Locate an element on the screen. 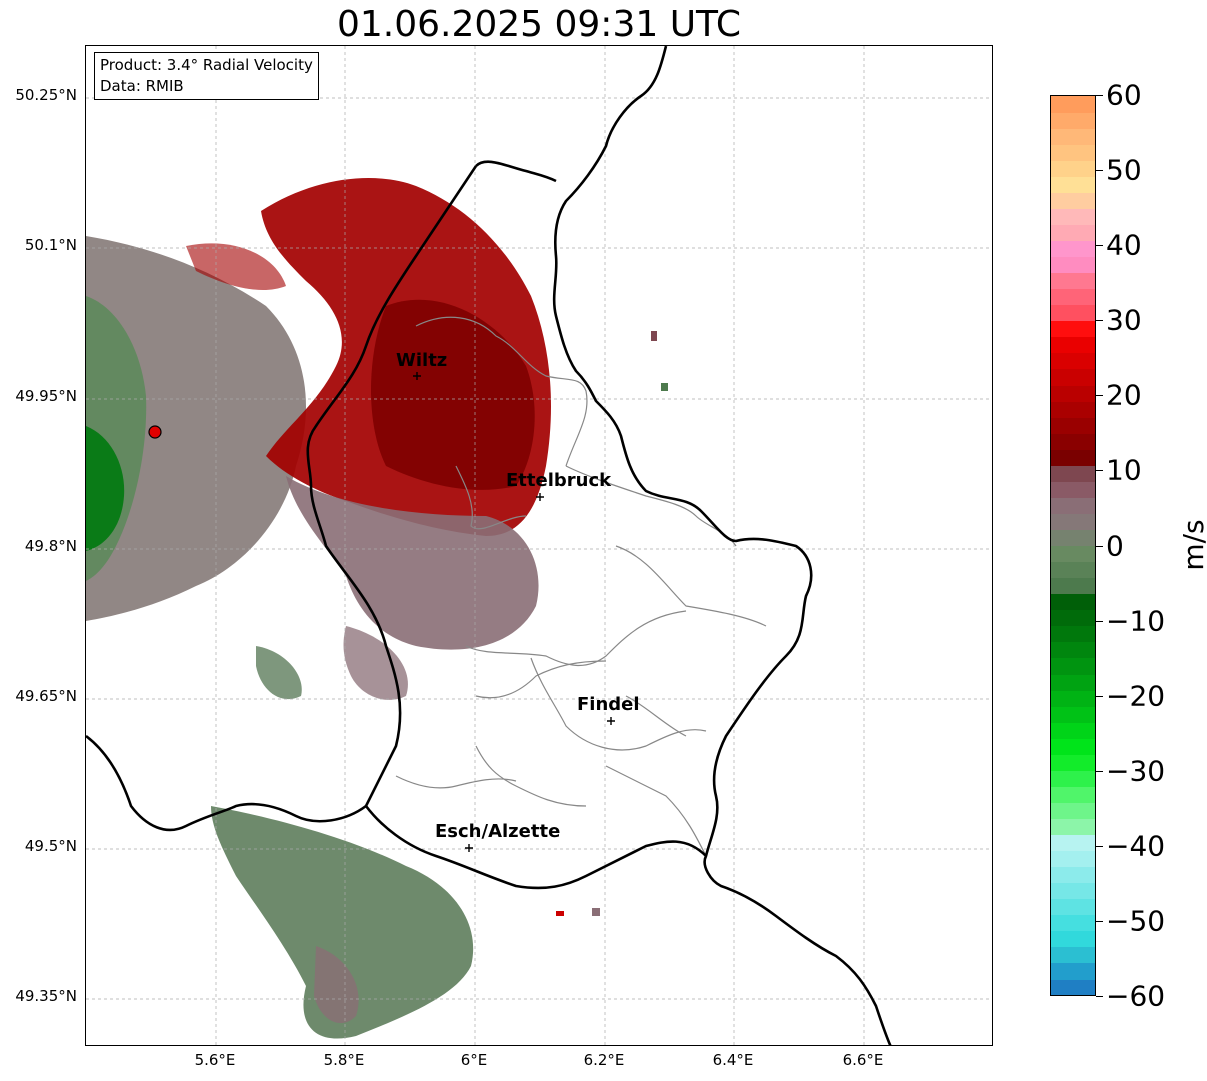  lat-tick-label: 50.1°N is located at coordinates (50, 245).